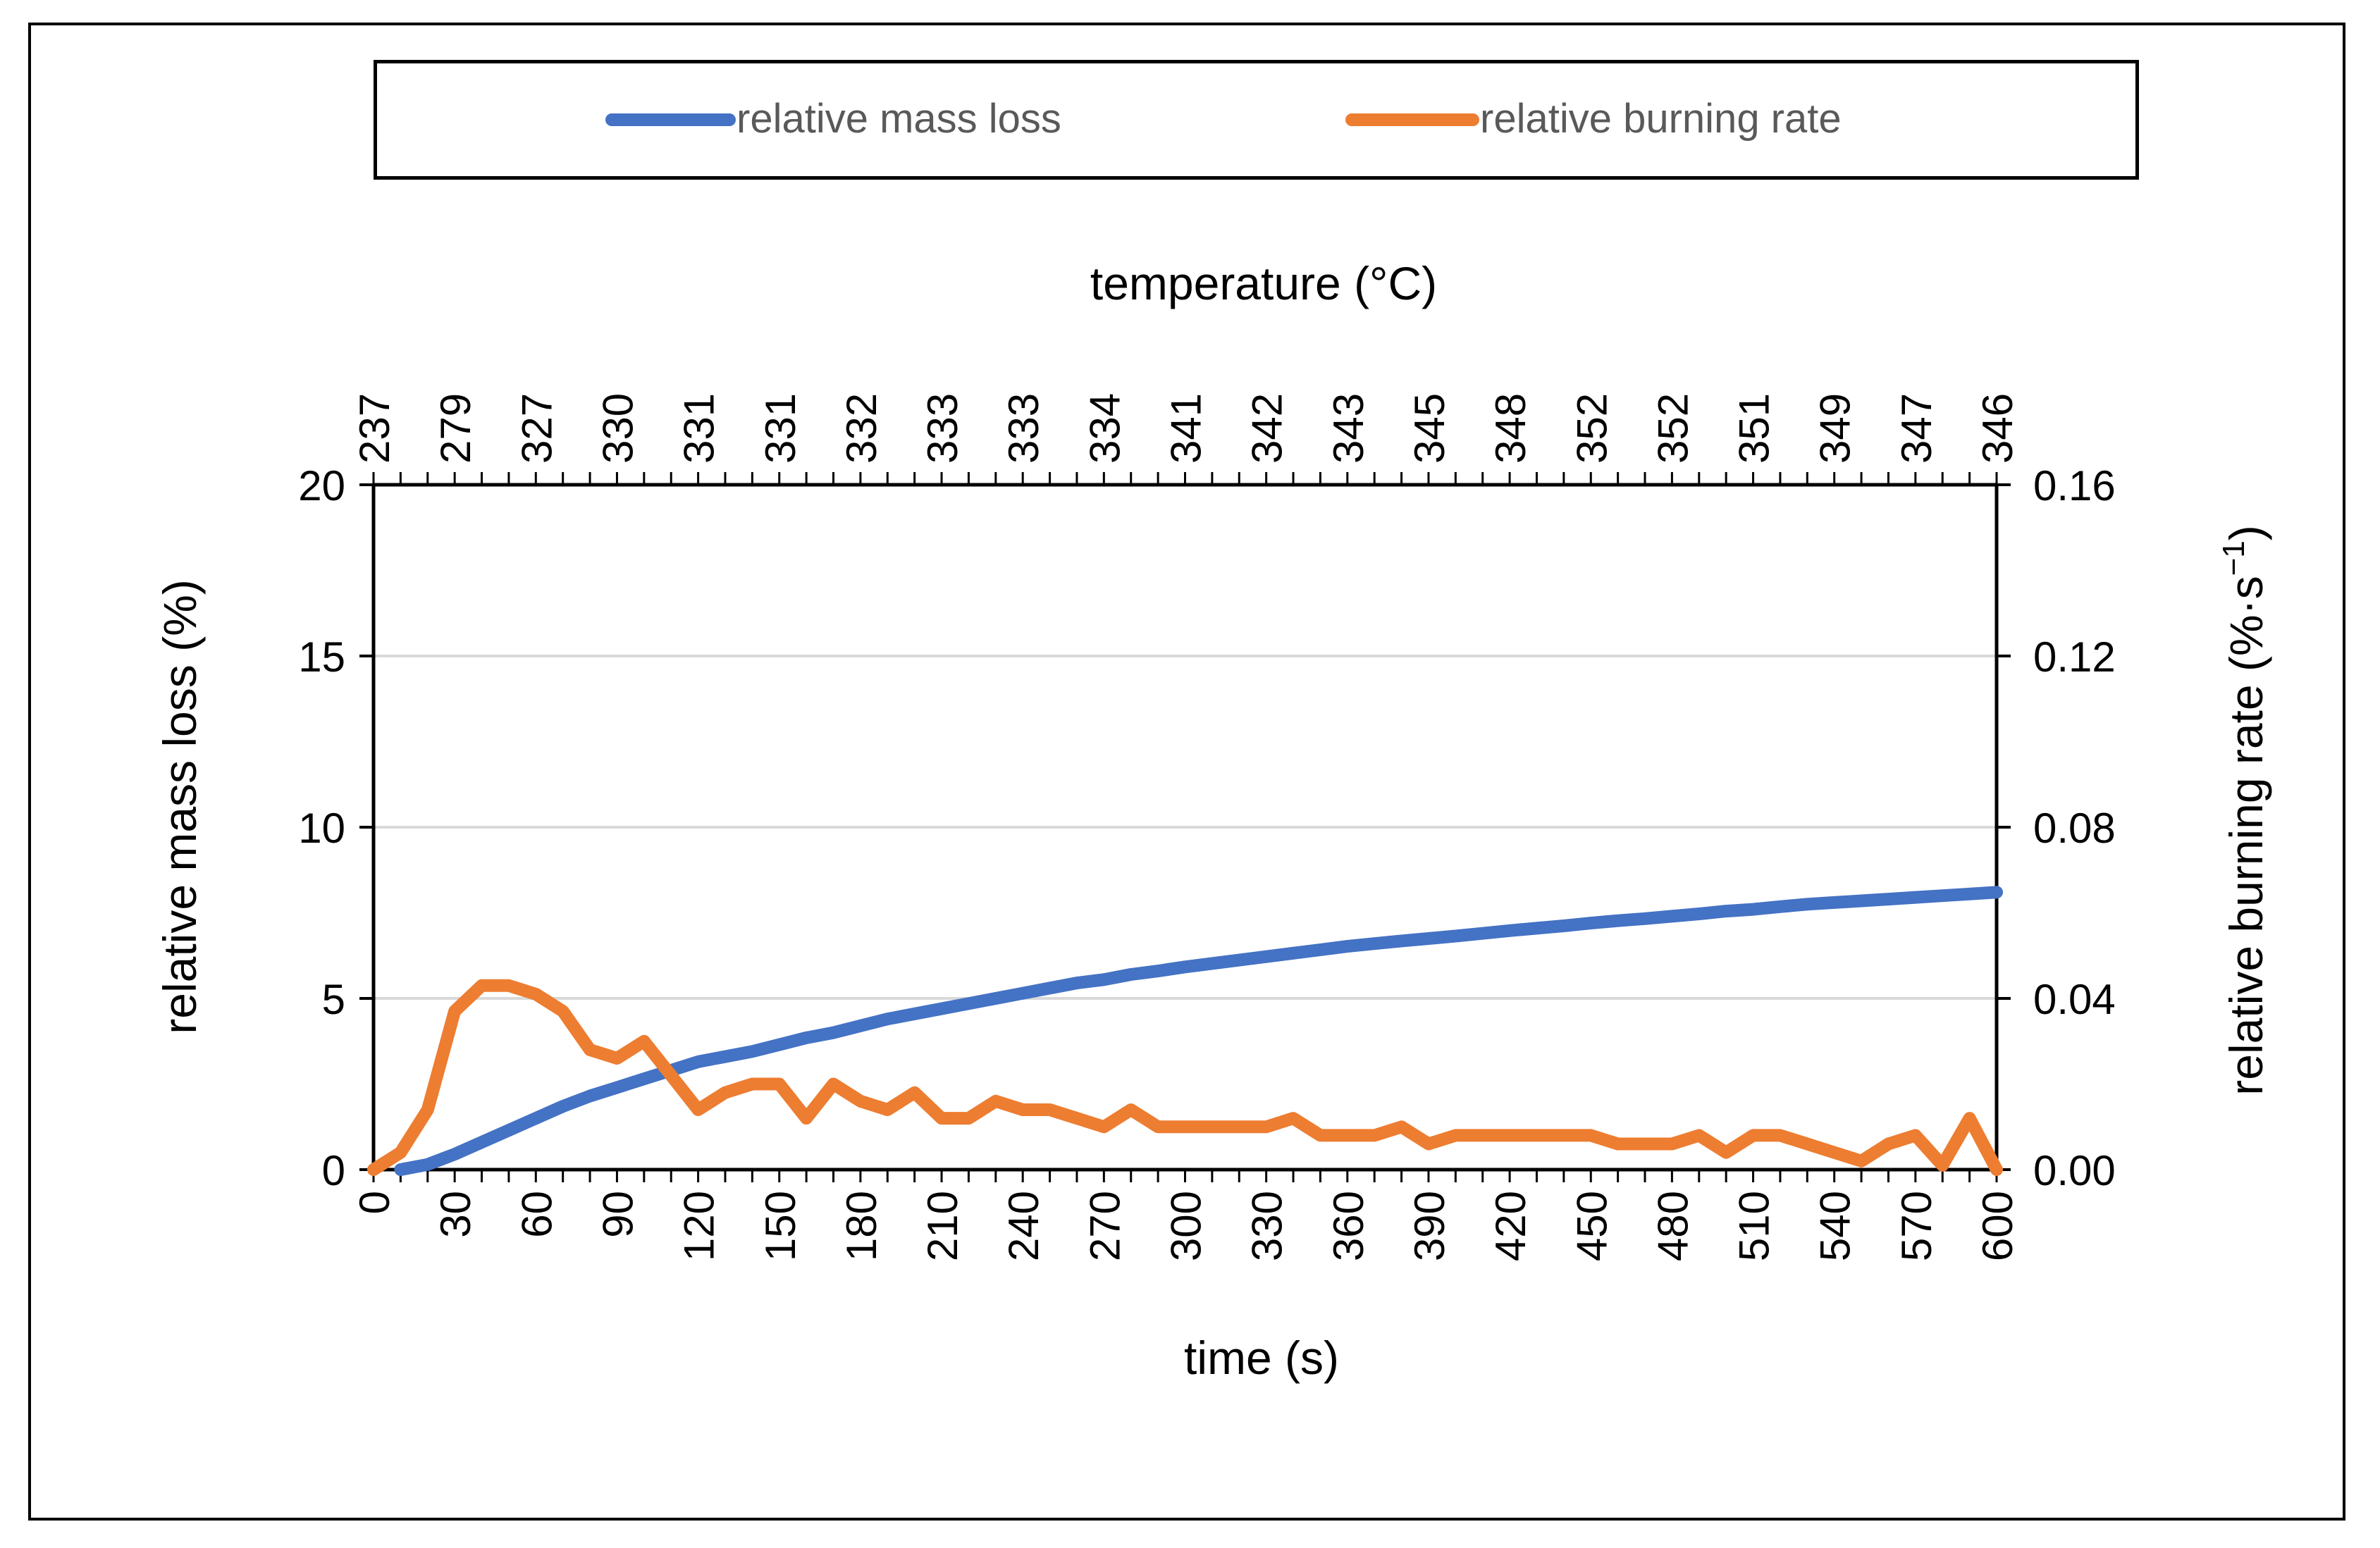 This screenshot has height=1548, width=2380. I want to click on temperature-tick-label: 334, so click(1104, 428).